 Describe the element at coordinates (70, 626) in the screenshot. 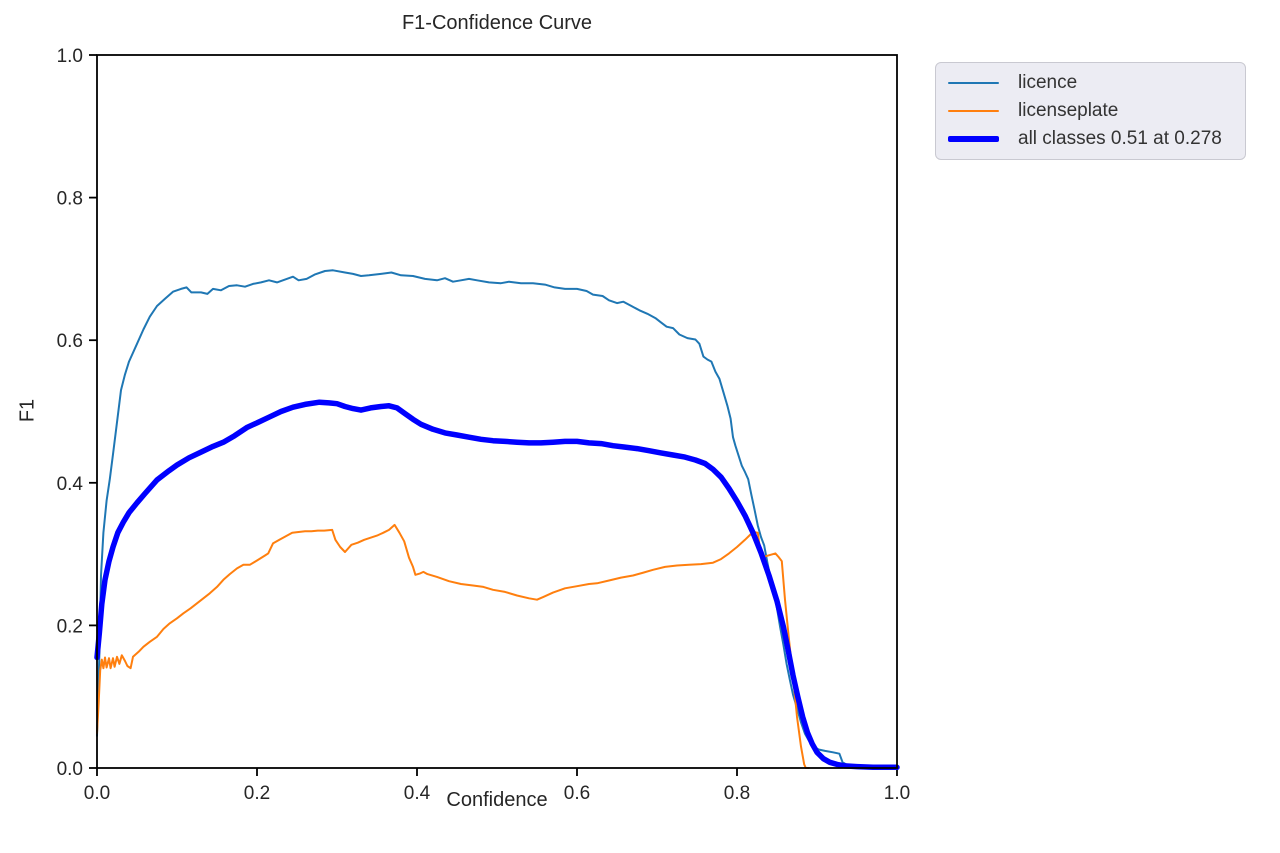

I see `y-tick-label: 0.2` at that location.